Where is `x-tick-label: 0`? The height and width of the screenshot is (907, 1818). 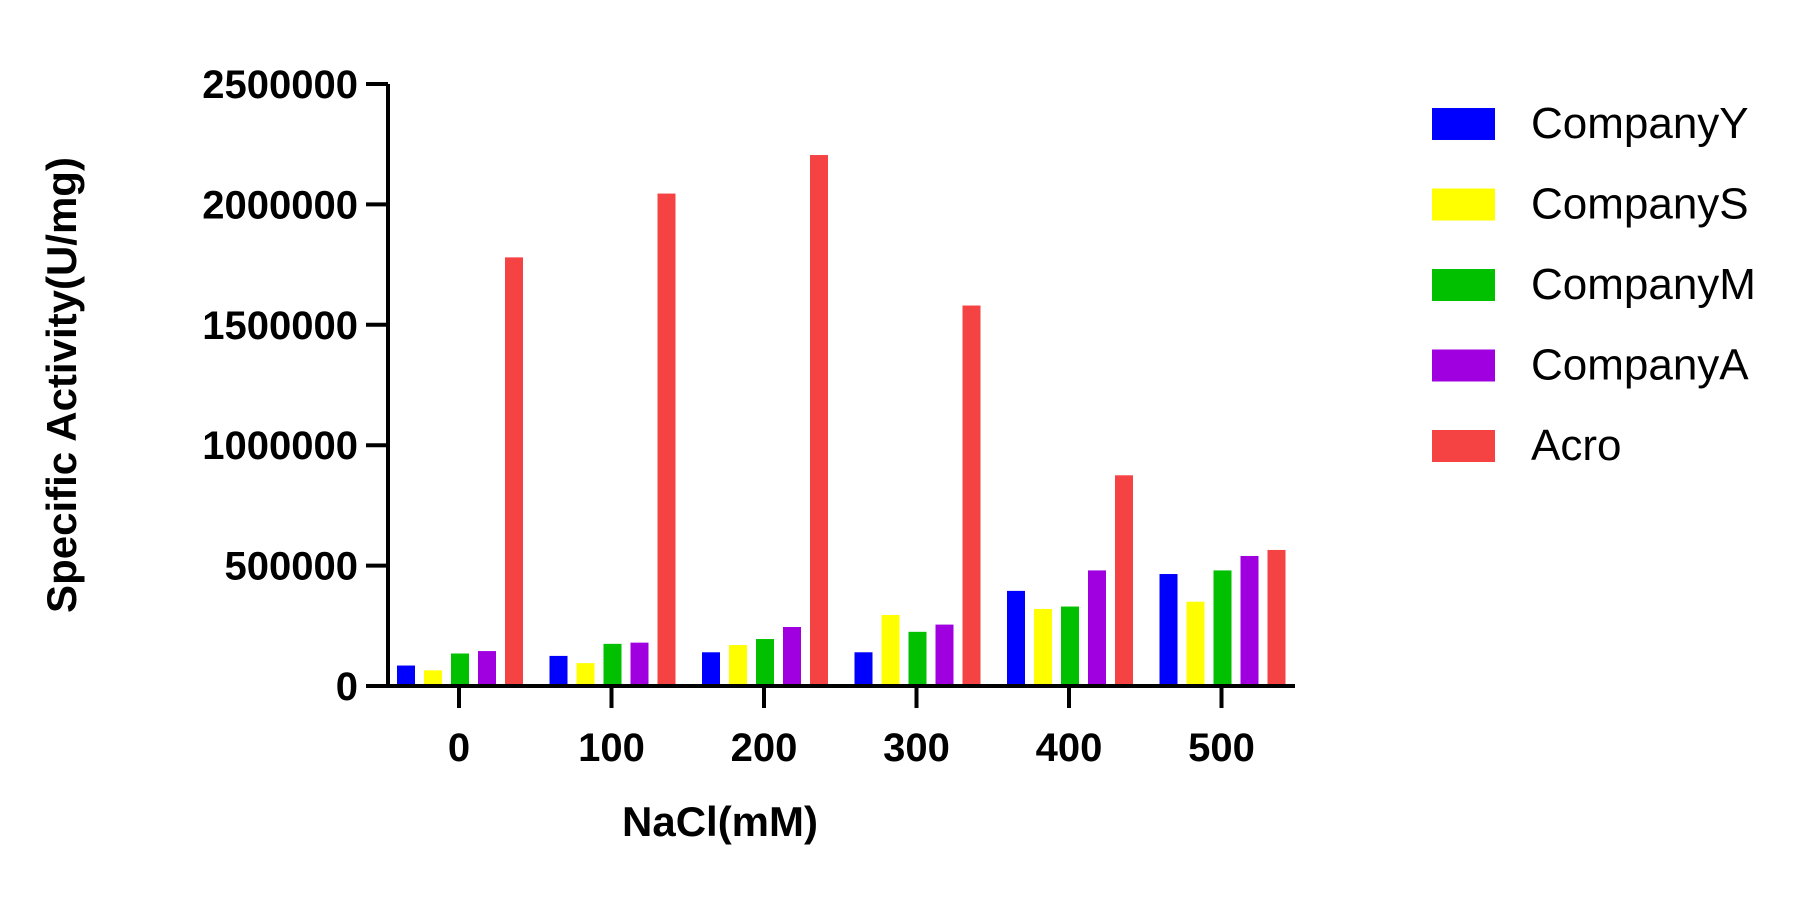
x-tick-label: 0 is located at coordinates (459, 748).